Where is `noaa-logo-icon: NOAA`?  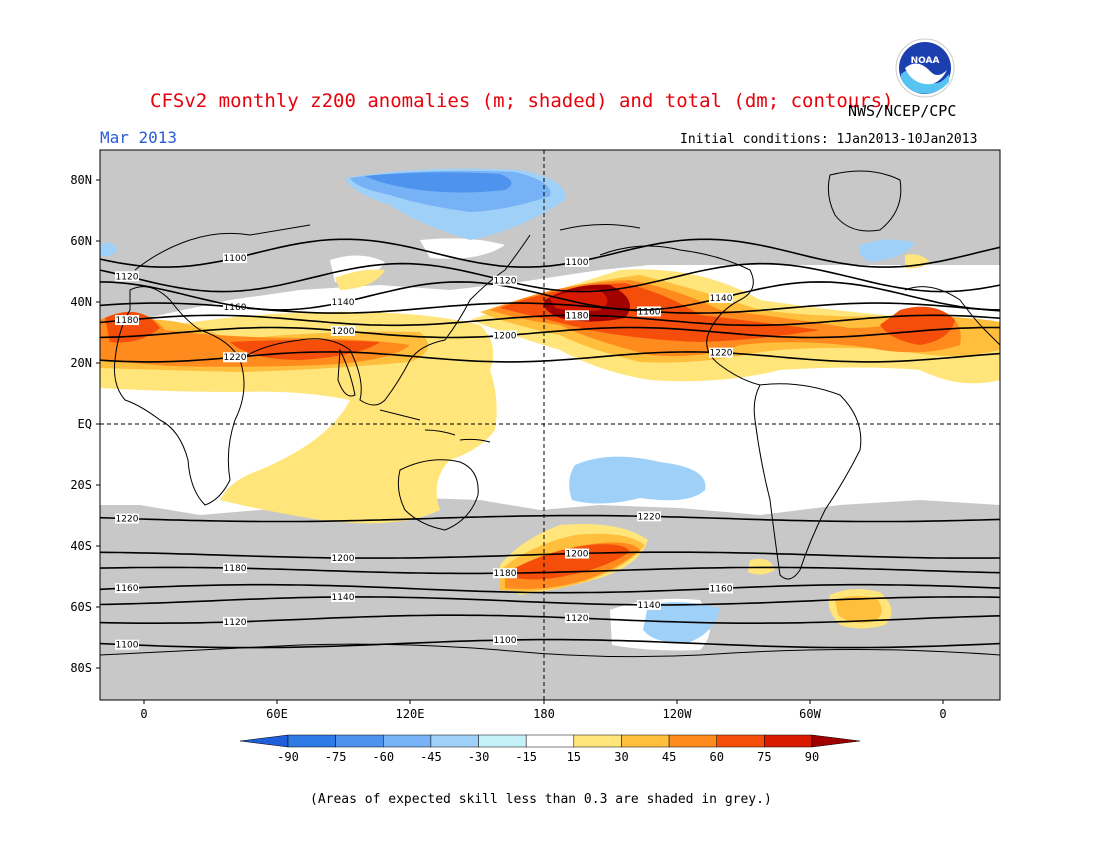
noaa-logo-icon: NOAA is located at coordinates (925, 68).